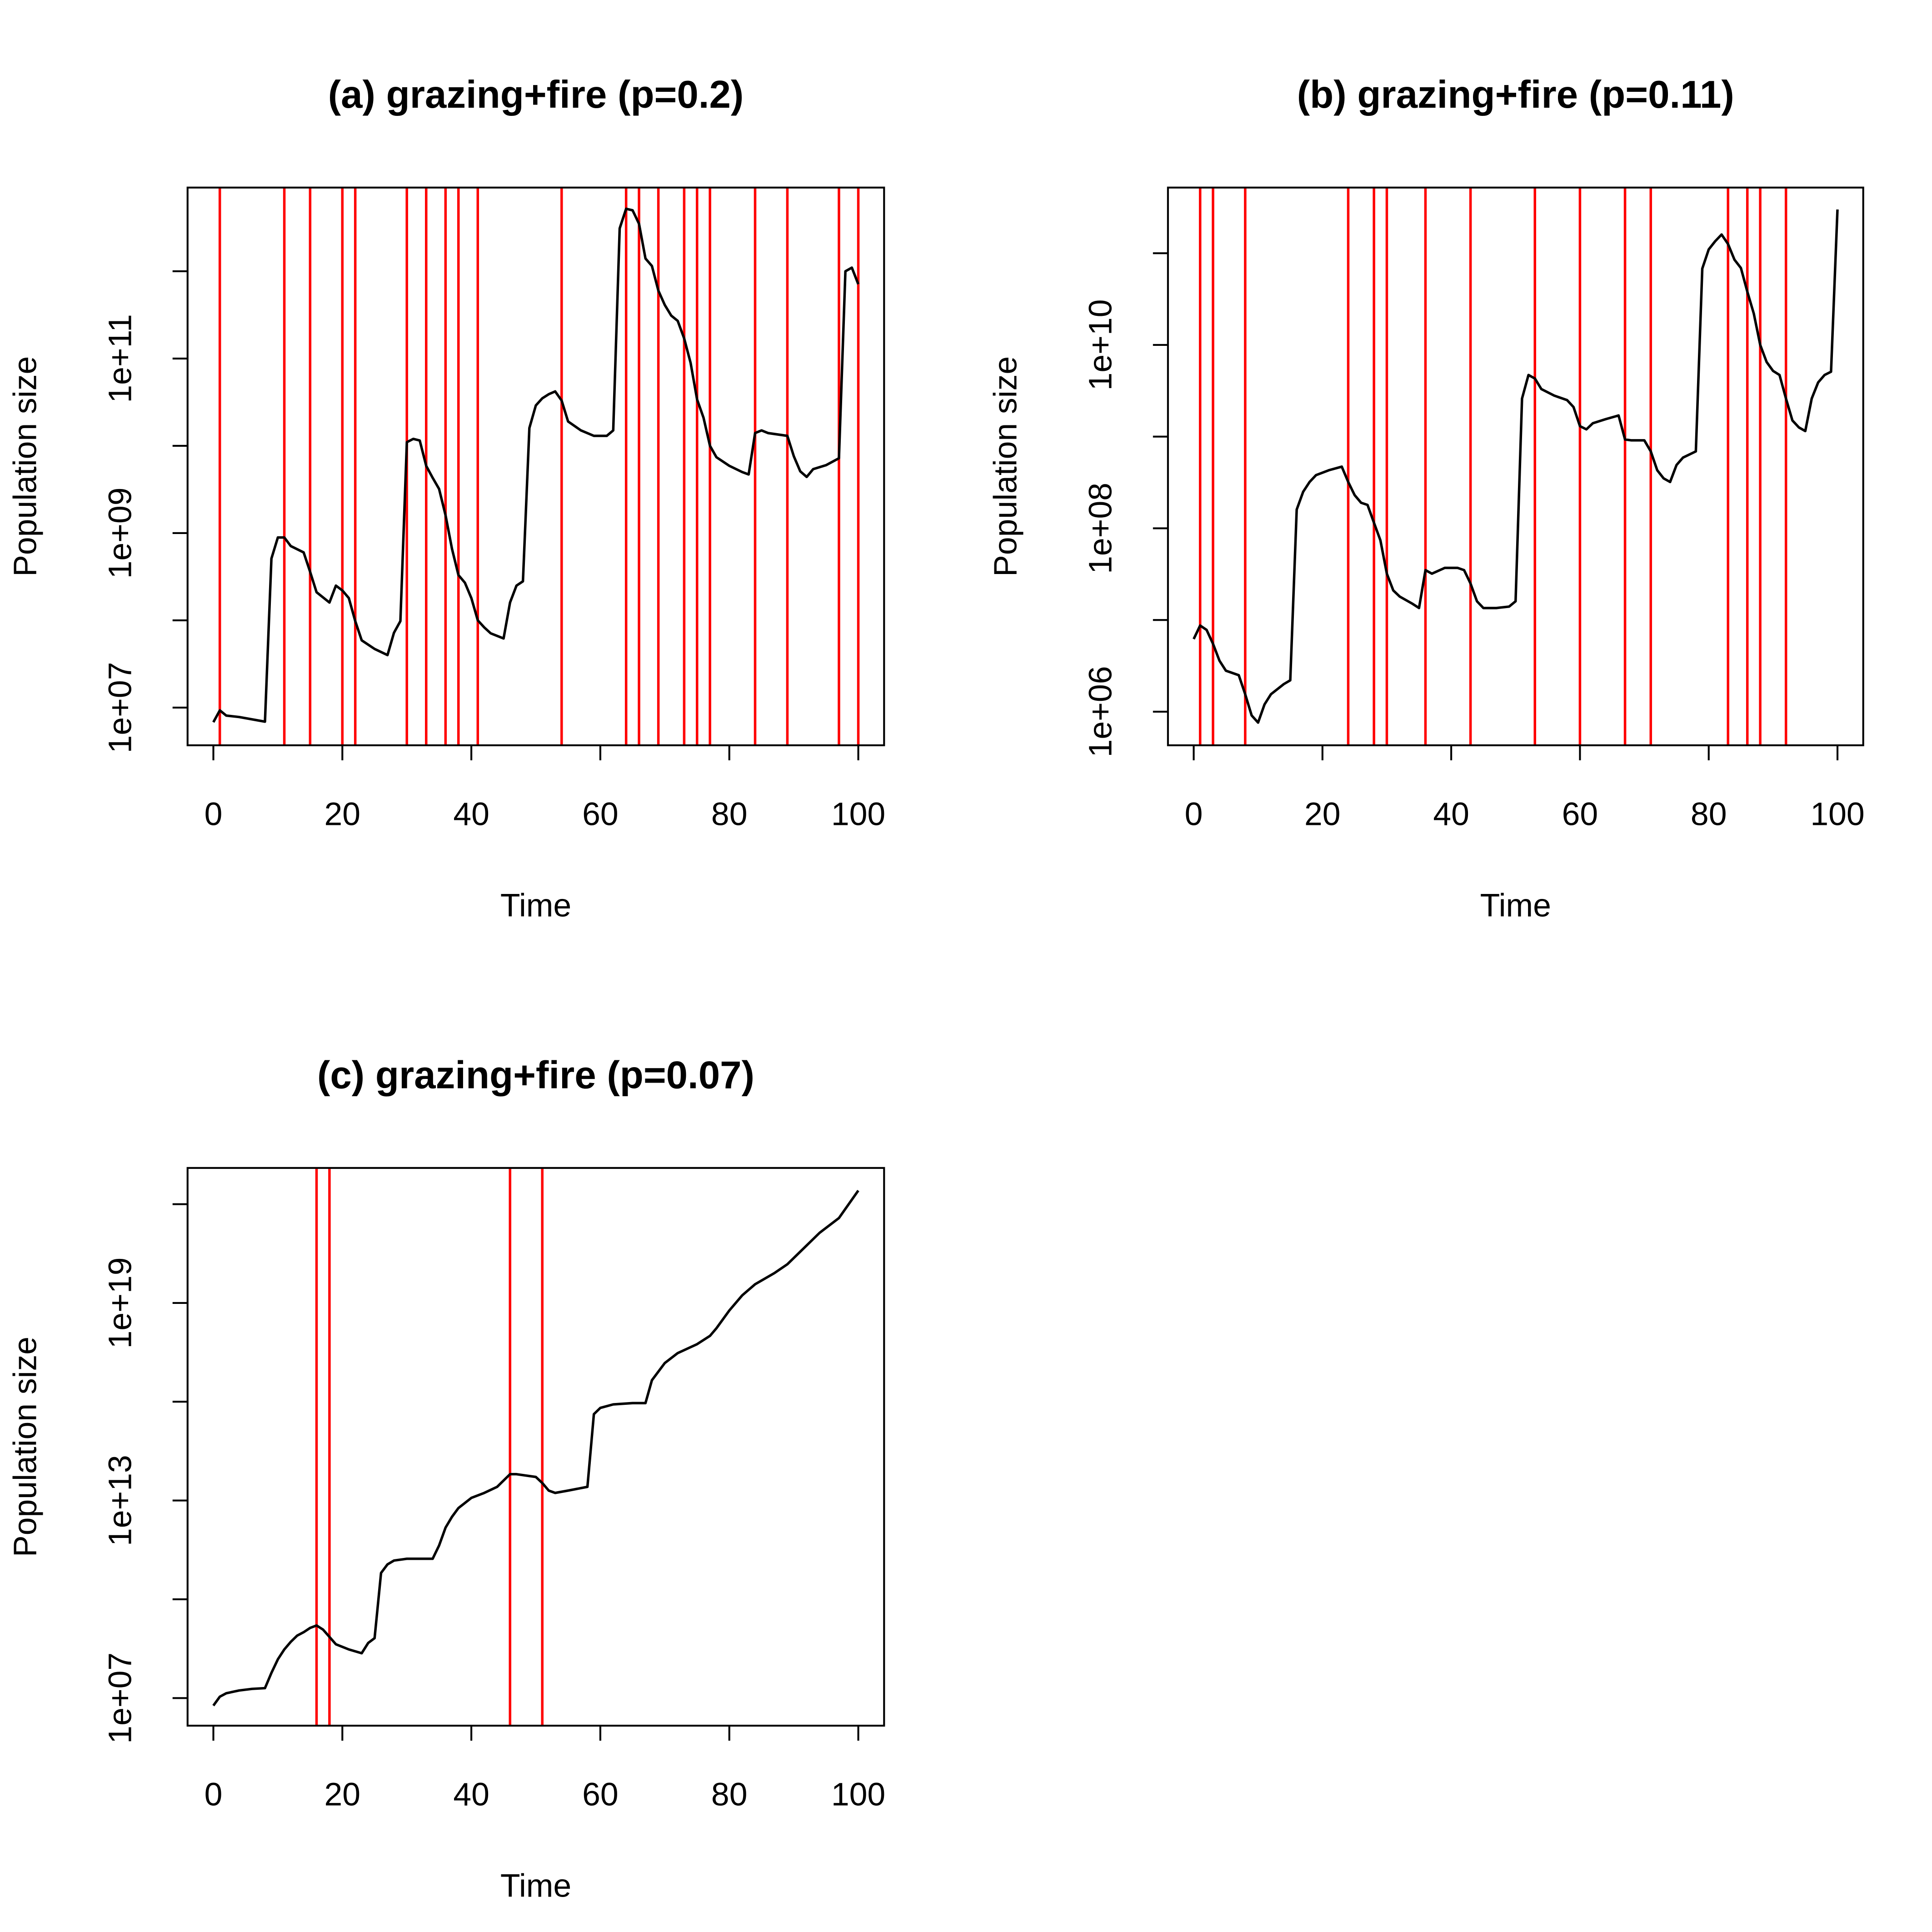 This screenshot has width=1932, height=1932. I want to click on y-tick-label: 1e+08, so click(1101, 528).